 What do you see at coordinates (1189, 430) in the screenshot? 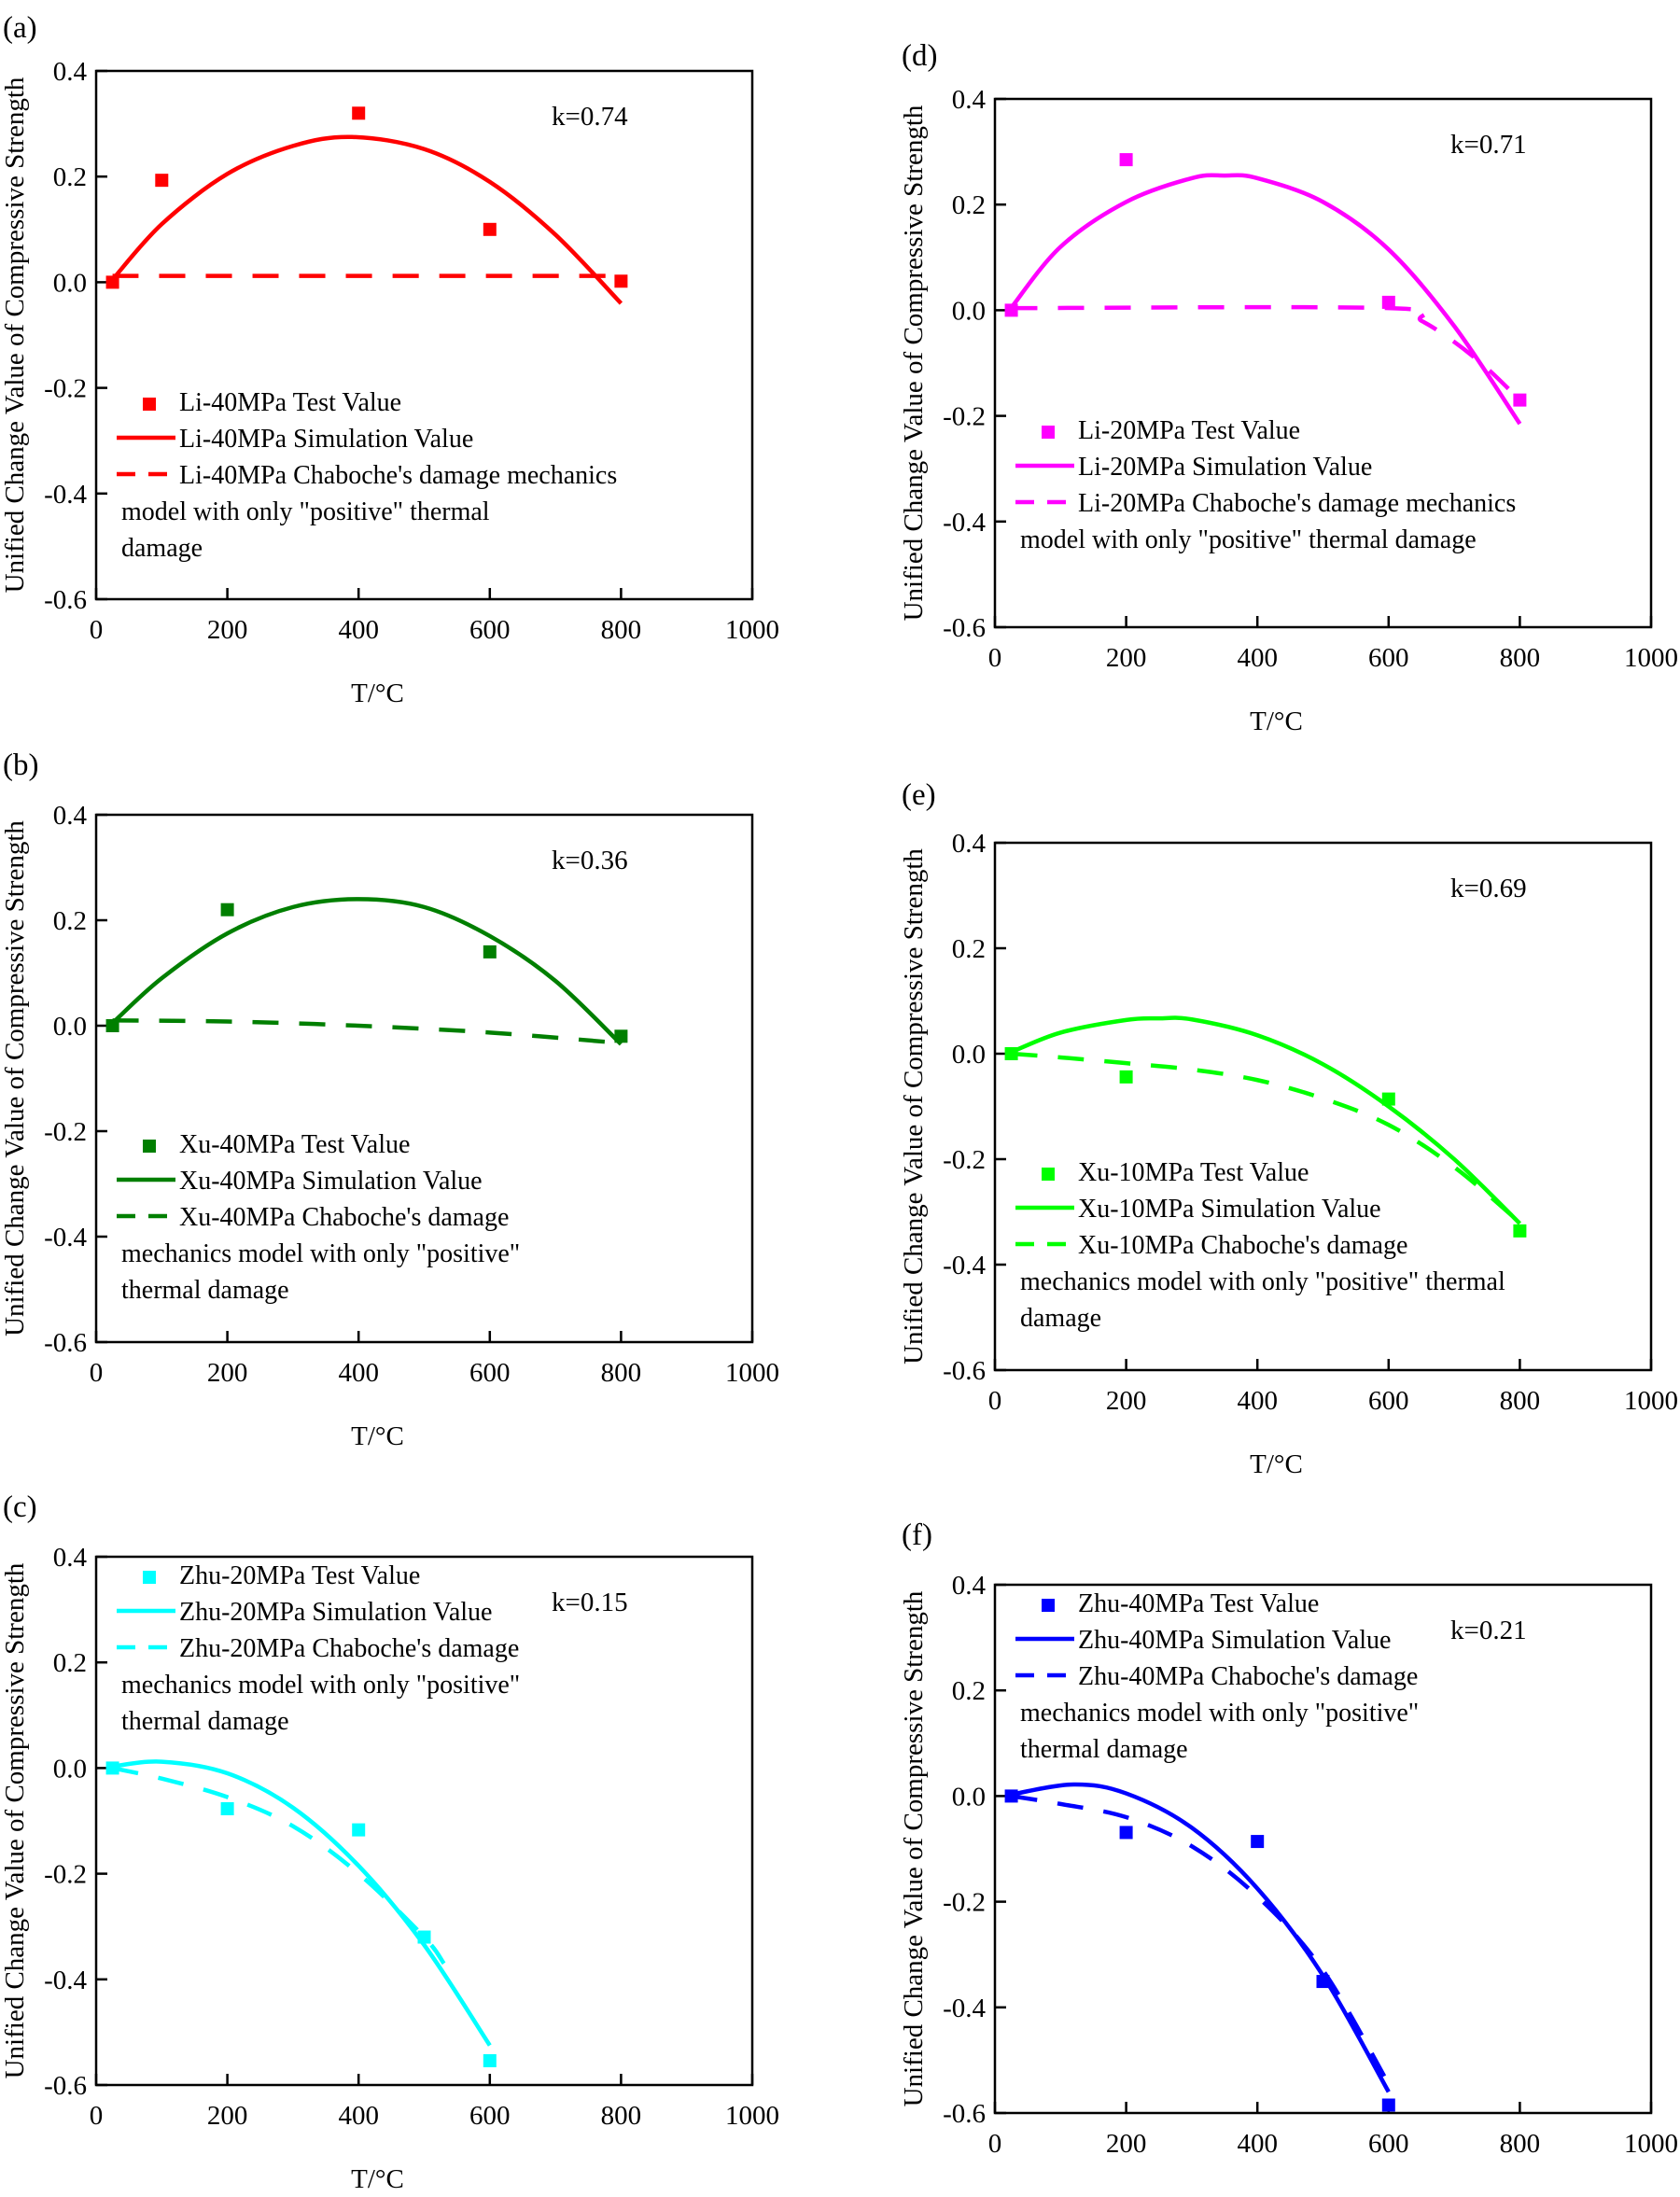
I see `legend-entry: Li-20MPa Test Value` at bounding box center [1189, 430].